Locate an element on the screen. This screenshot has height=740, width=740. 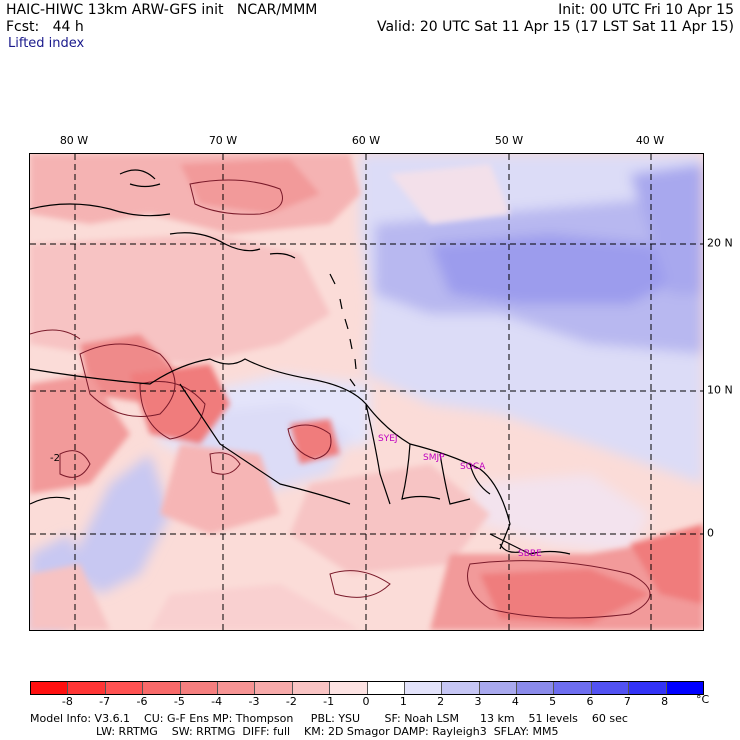
lon-label-70w: 70 W is located at coordinates (223, 140).